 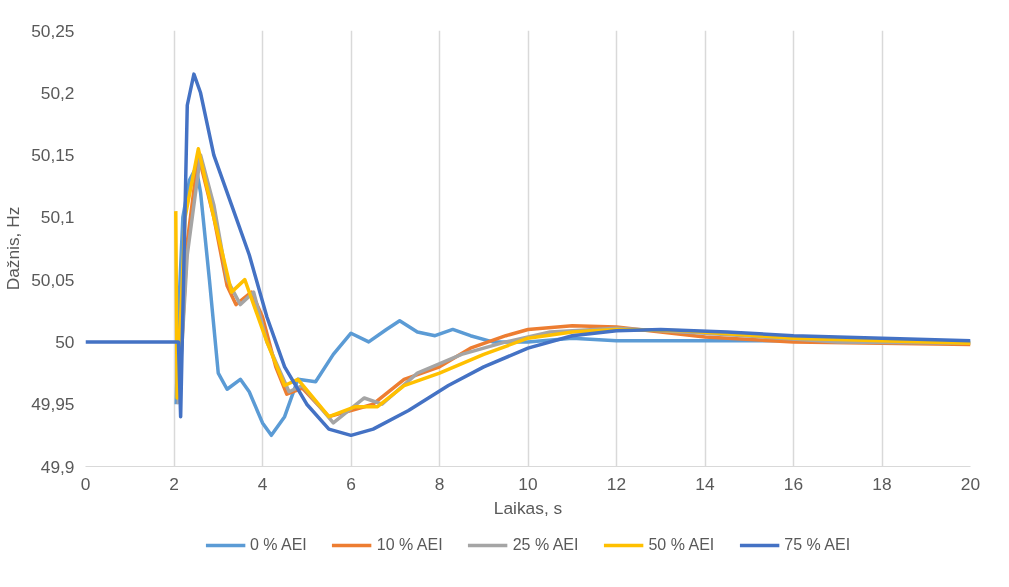 What do you see at coordinates (53, 404) in the screenshot?
I see `y-tick-label: 49,95` at bounding box center [53, 404].